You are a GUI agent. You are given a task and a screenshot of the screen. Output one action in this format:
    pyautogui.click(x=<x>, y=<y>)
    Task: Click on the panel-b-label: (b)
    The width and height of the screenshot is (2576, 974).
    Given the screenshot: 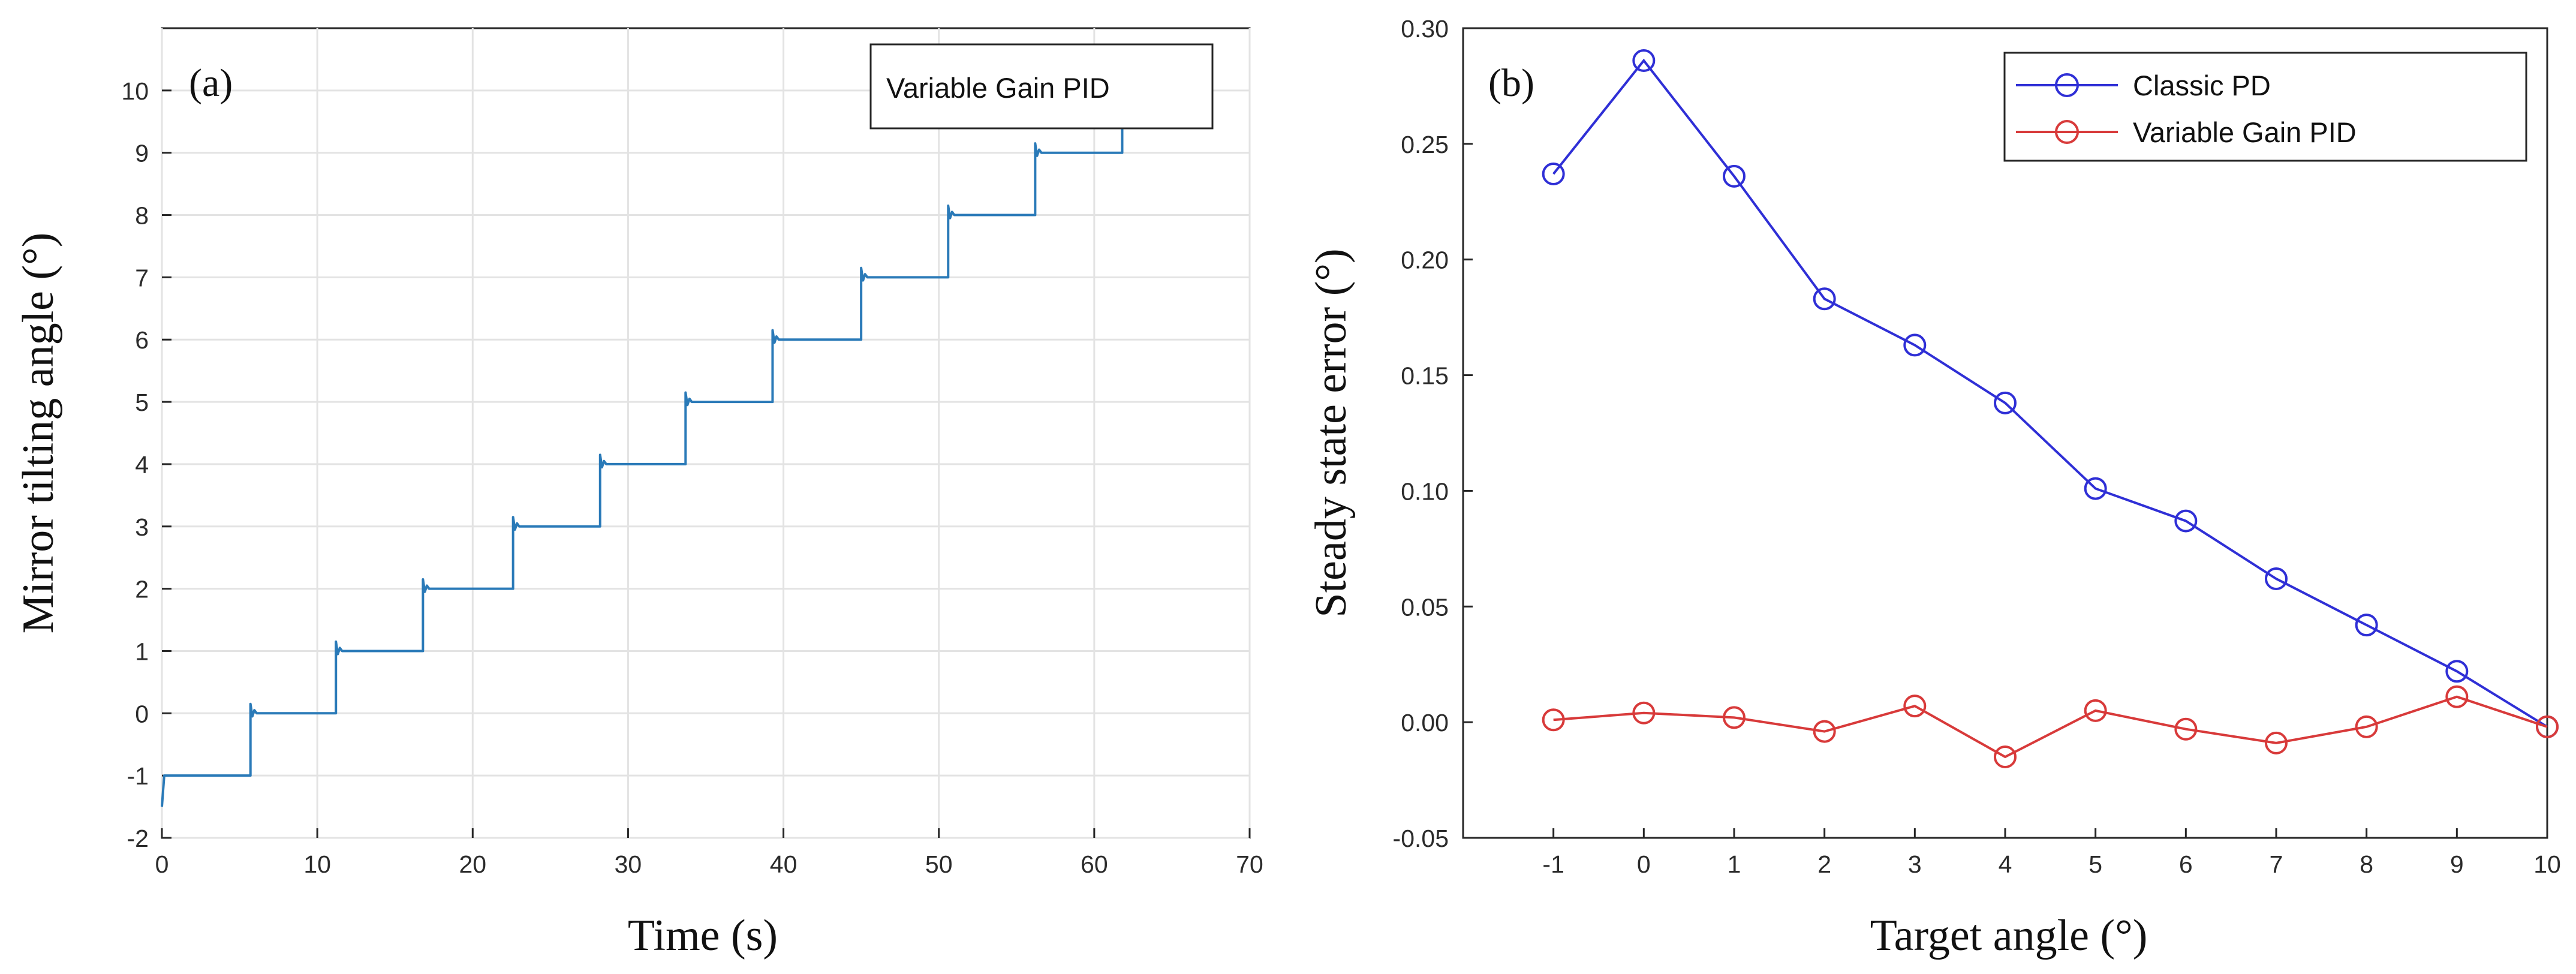 What is the action you would take?
    pyautogui.click(x=1511, y=83)
    